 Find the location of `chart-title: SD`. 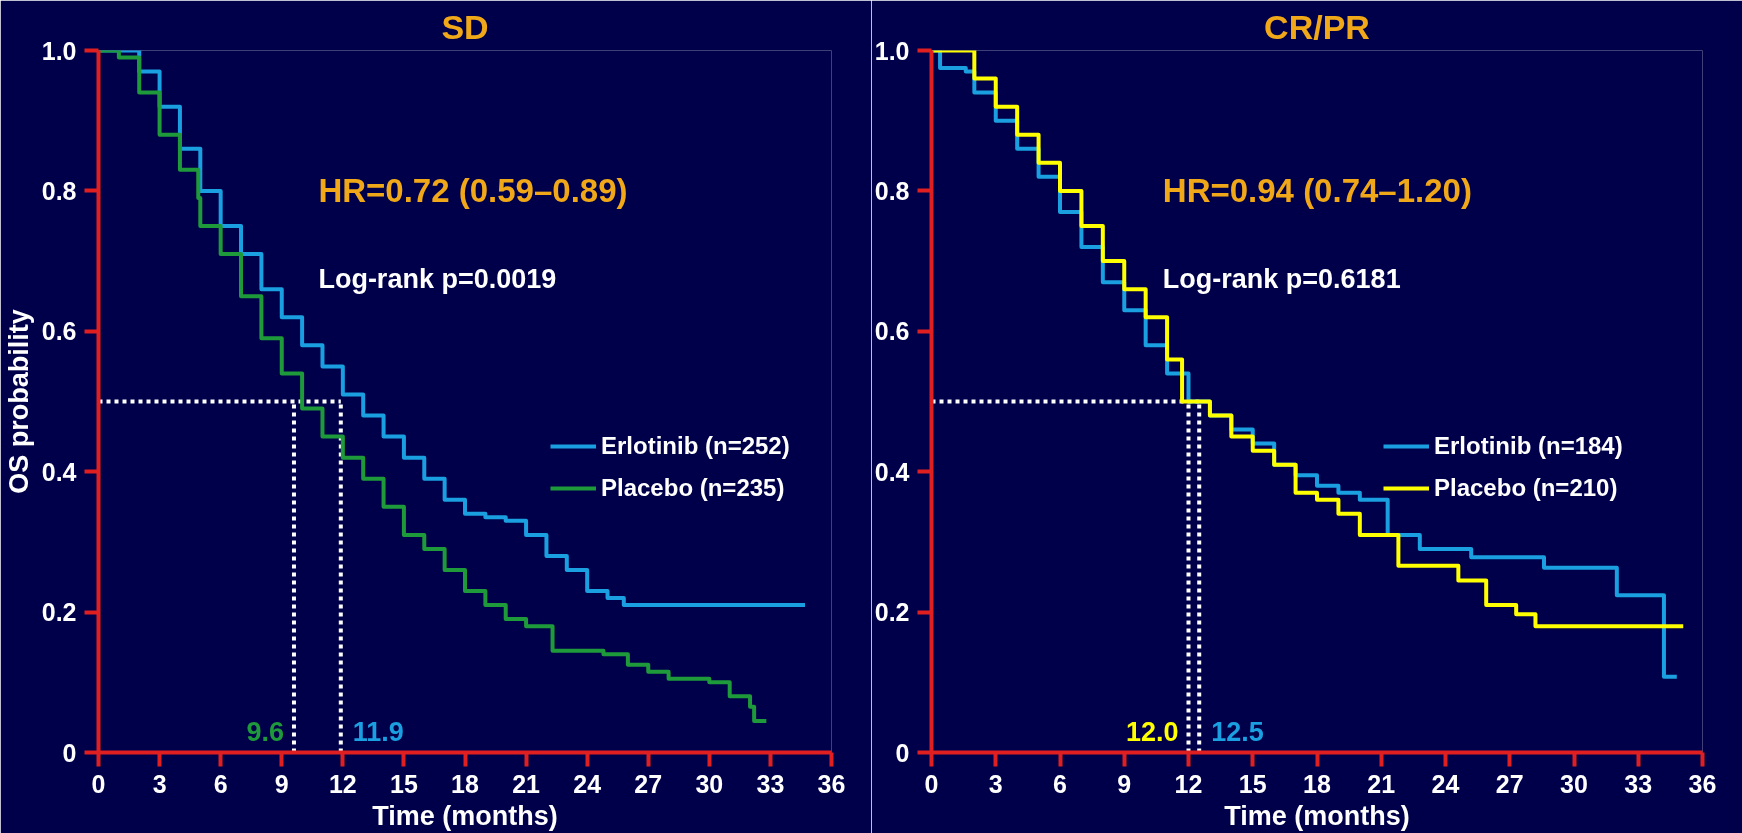

chart-title: SD is located at coordinates (465, 26).